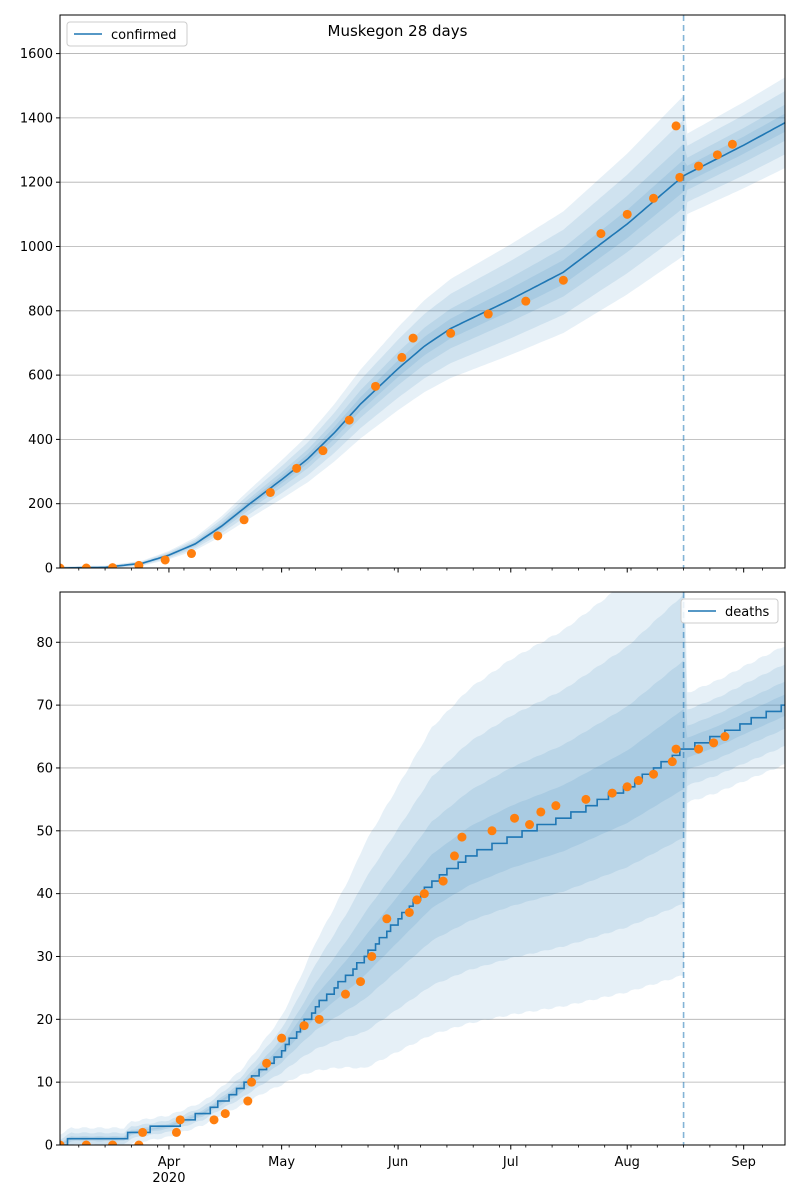 This screenshot has width=800, height=1200. What do you see at coordinates (510, 1162) in the screenshot?
I see `x-tick-label: Jul` at bounding box center [510, 1162].